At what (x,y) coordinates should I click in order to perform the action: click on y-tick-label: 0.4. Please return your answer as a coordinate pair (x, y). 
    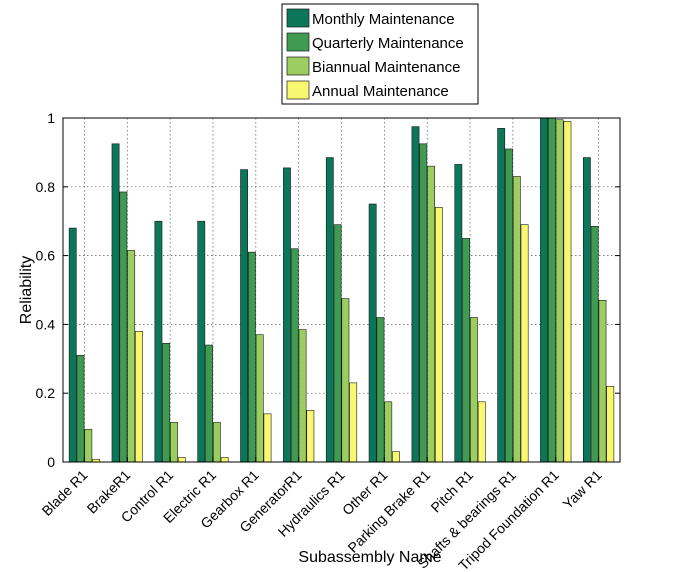
    Looking at the image, I should click on (46, 324).